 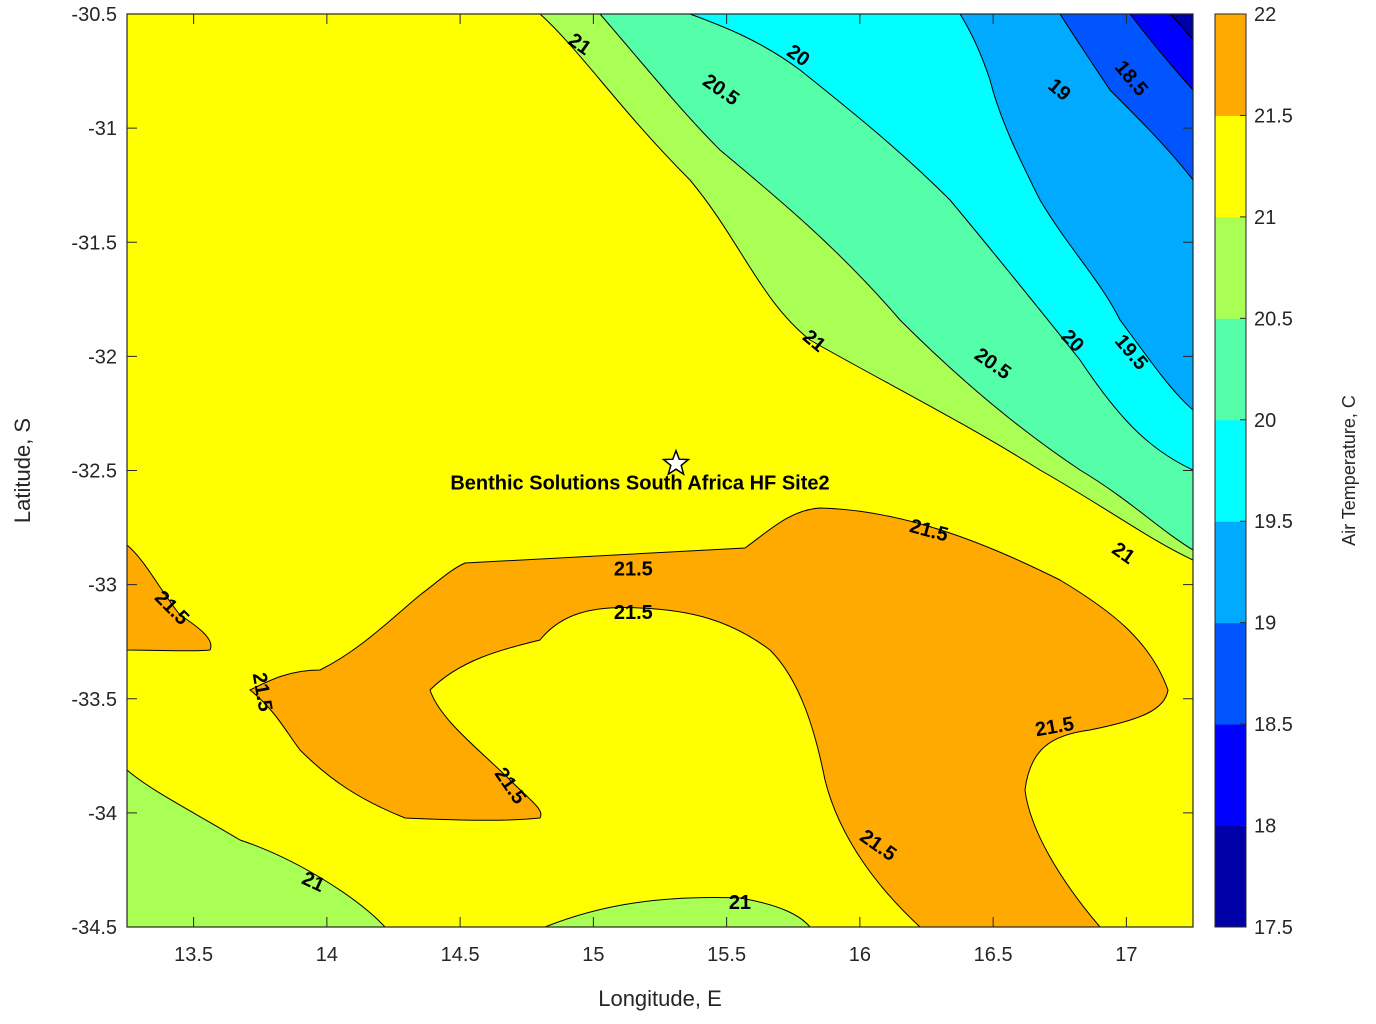 I want to click on colorbar-tick-label: 17.5, so click(x=1273, y=928).